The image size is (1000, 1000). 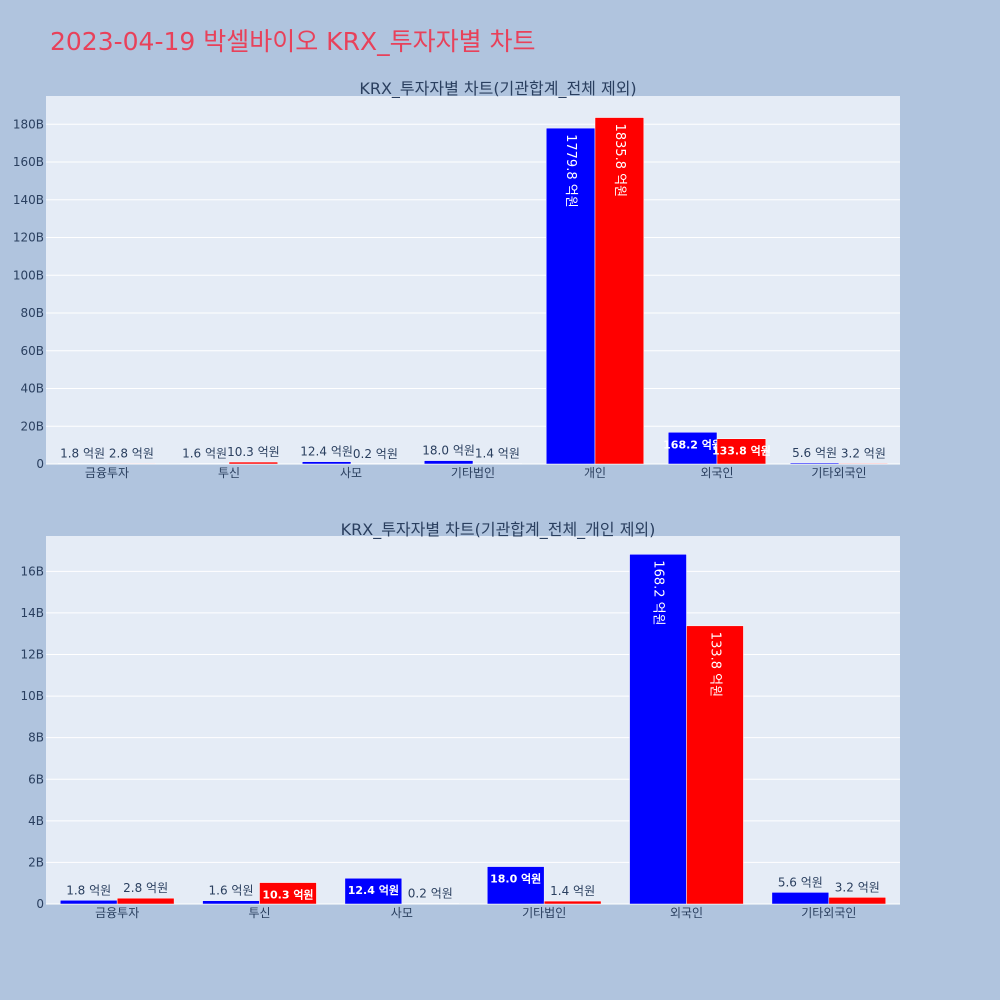 I want to click on y-tick-label: 8B, so click(x=36, y=738).